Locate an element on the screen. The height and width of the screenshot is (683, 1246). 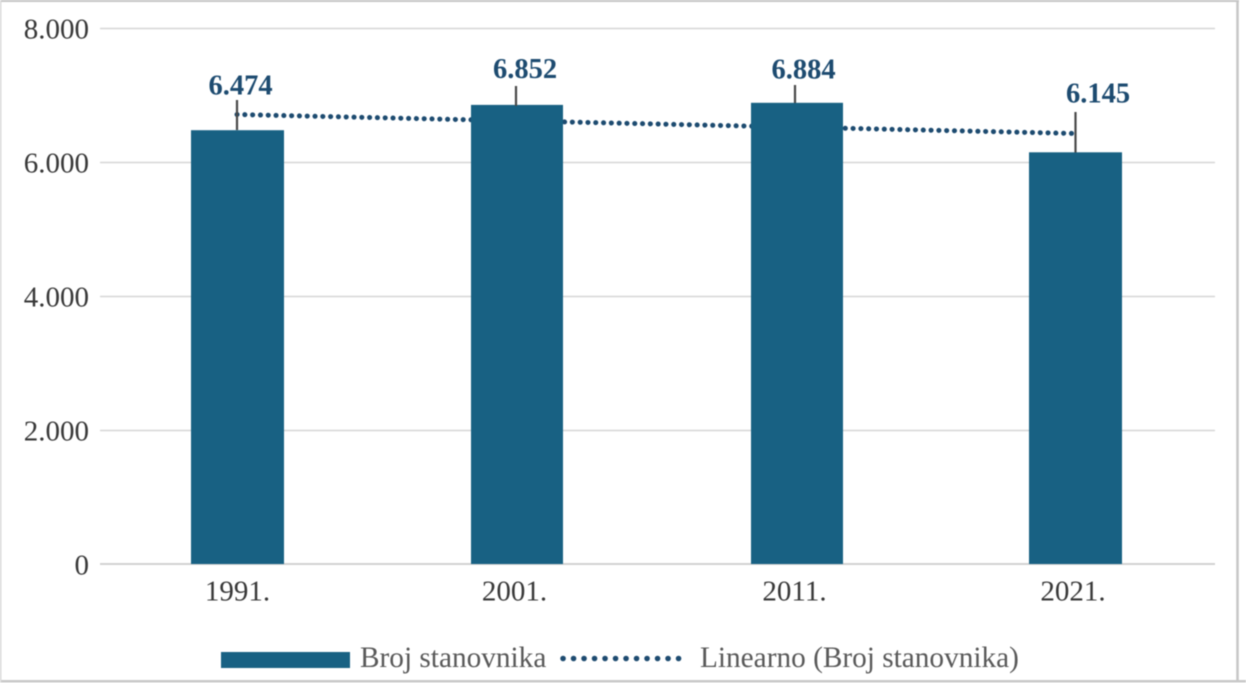
svg-text: 2021. is located at coordinates (1072, 592).